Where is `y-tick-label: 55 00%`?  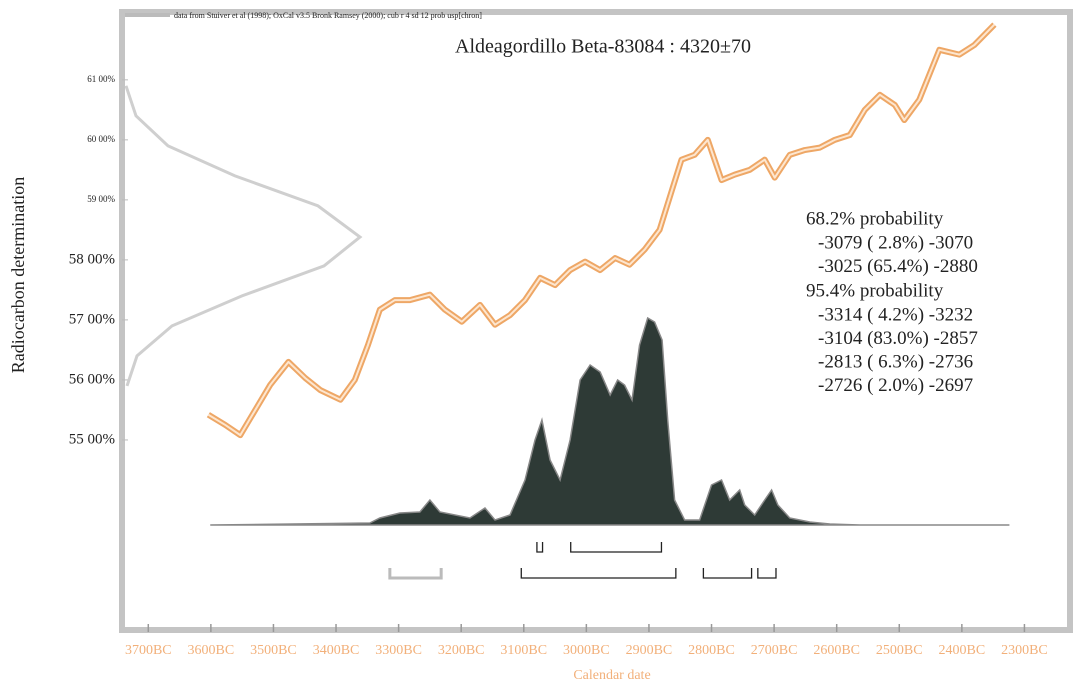
y-tick-label: 55 00% is located at coordinates (92, 439).